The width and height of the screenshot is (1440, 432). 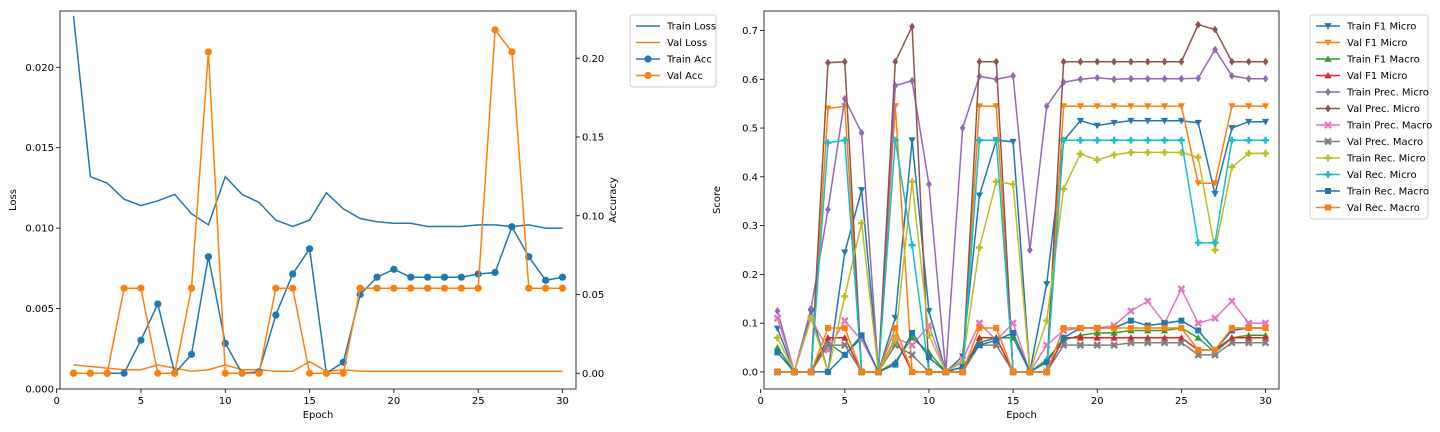 I want to click on legend-item: Train Loss, so click(x=676, y=27).